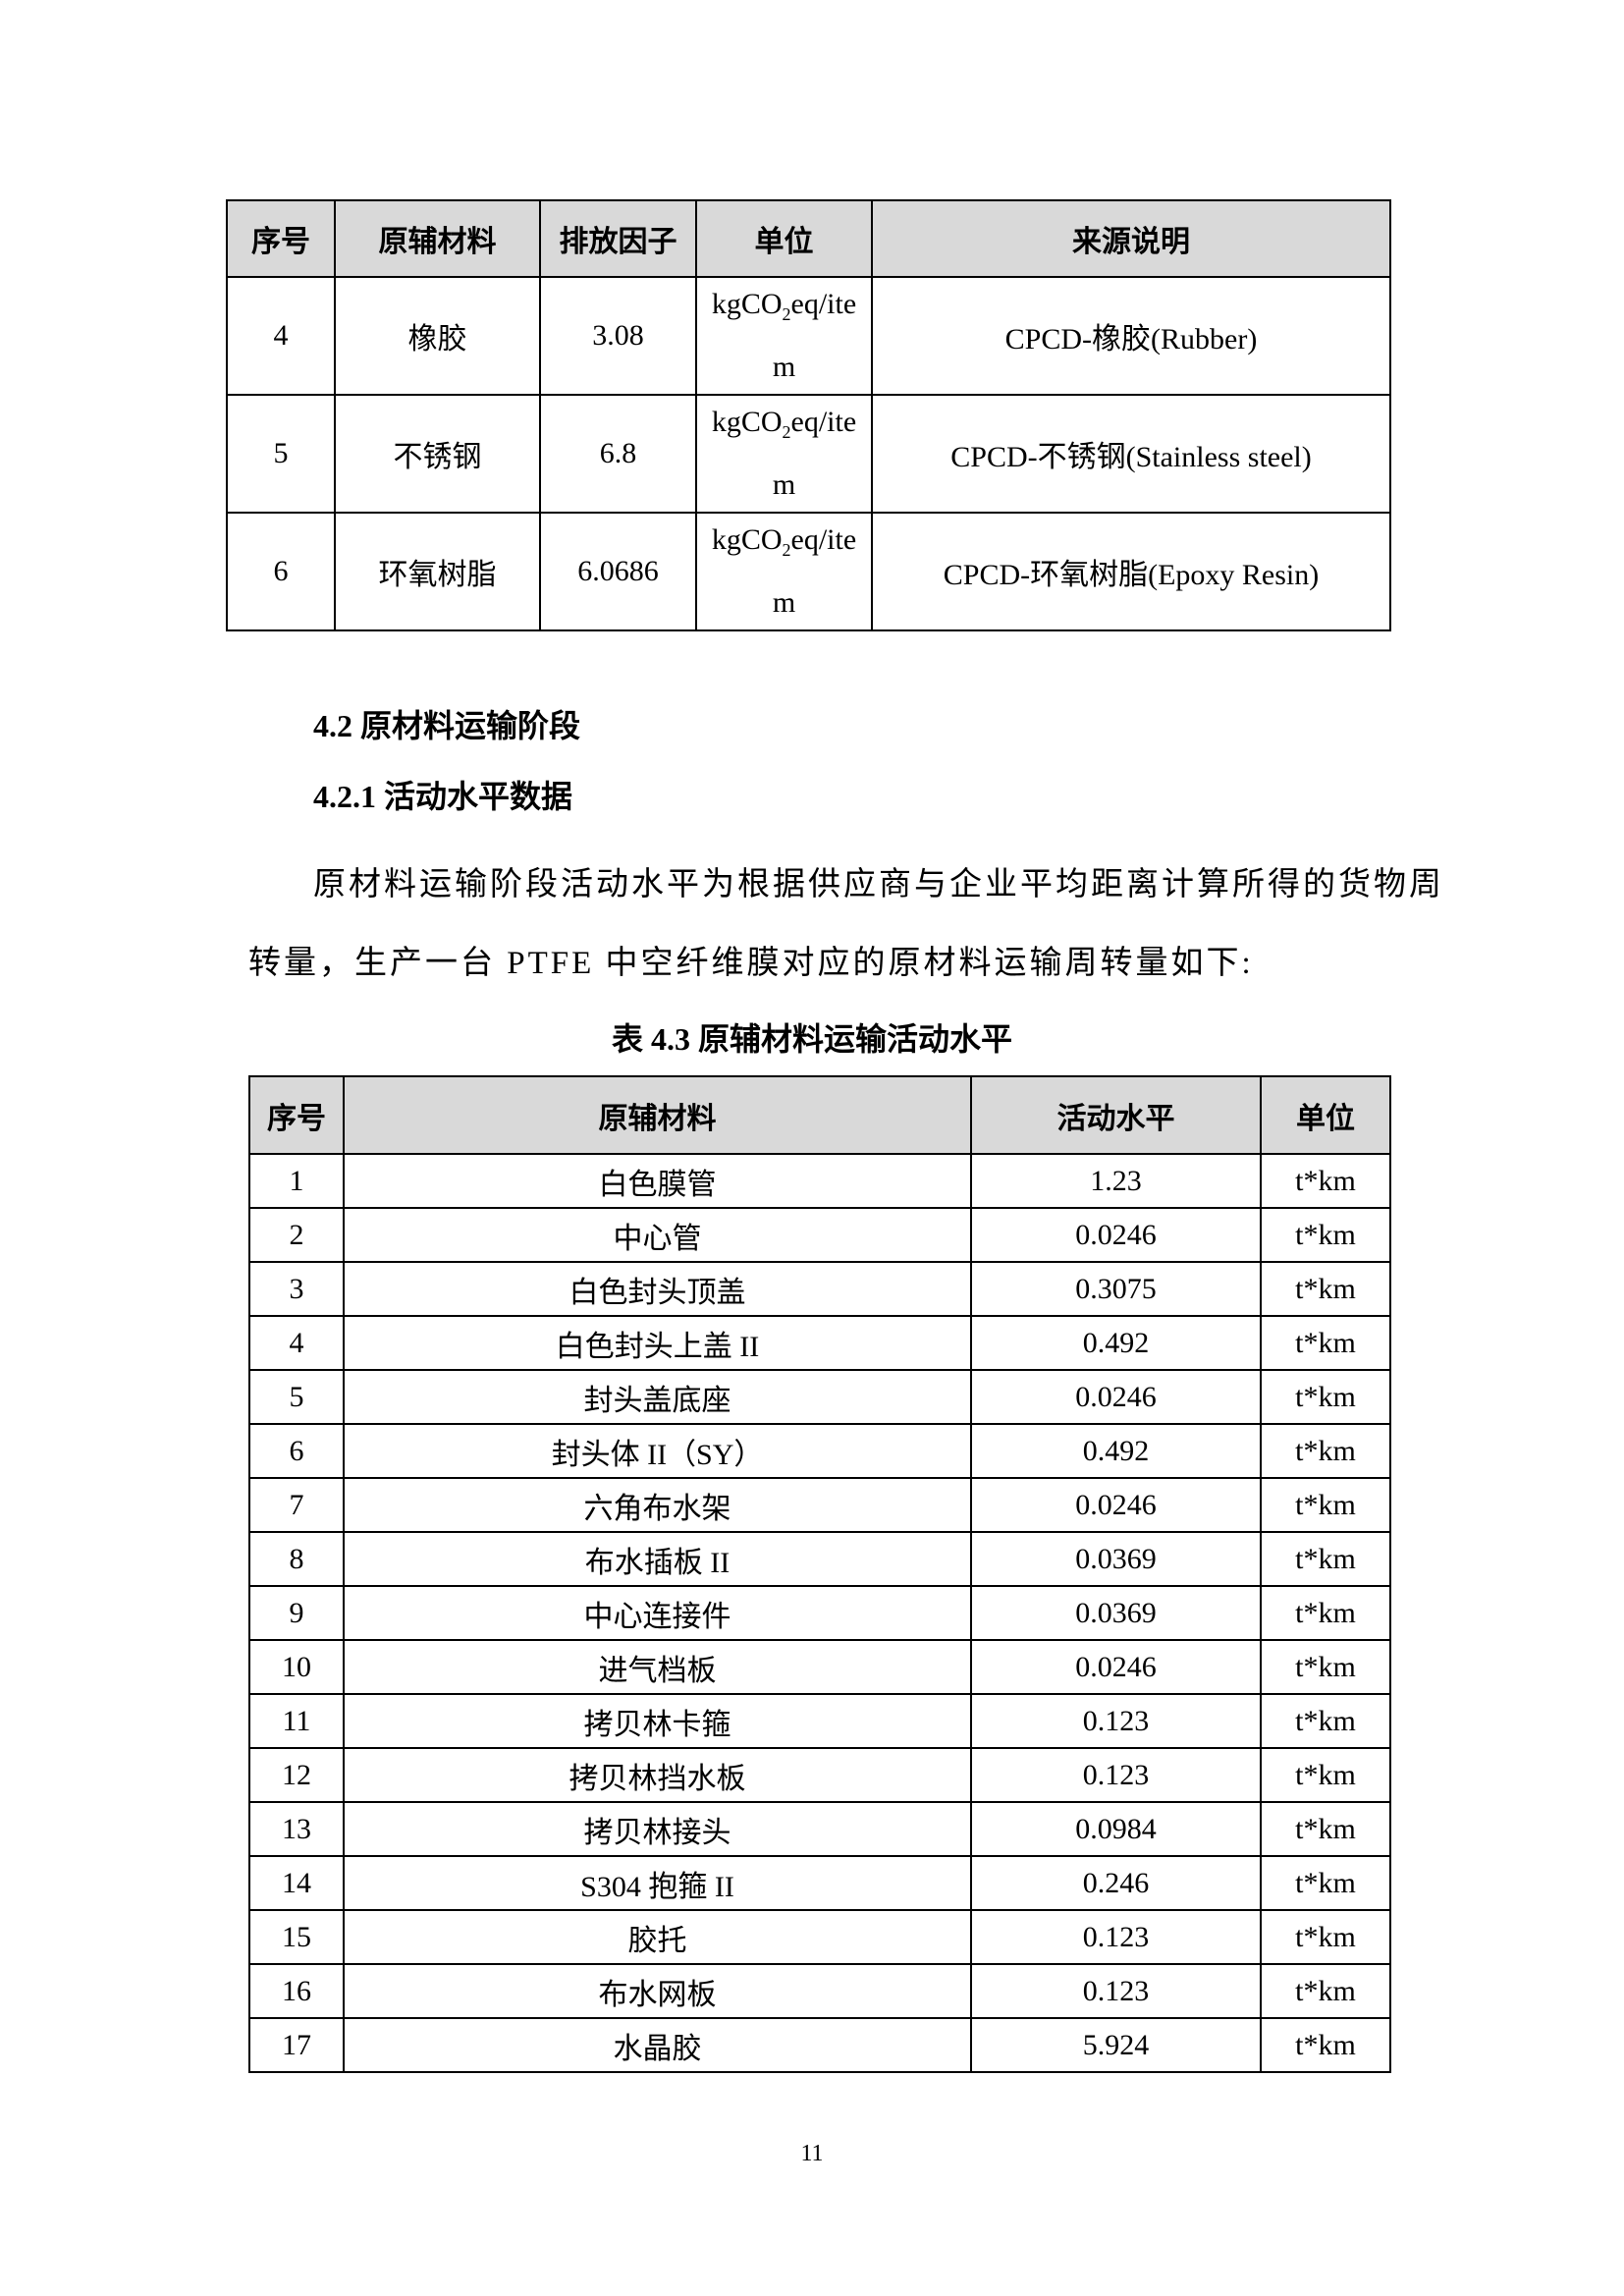  I want to click on table-row: 3 白色封头顶盖 0.3075 t*km, so click(819, 1289).